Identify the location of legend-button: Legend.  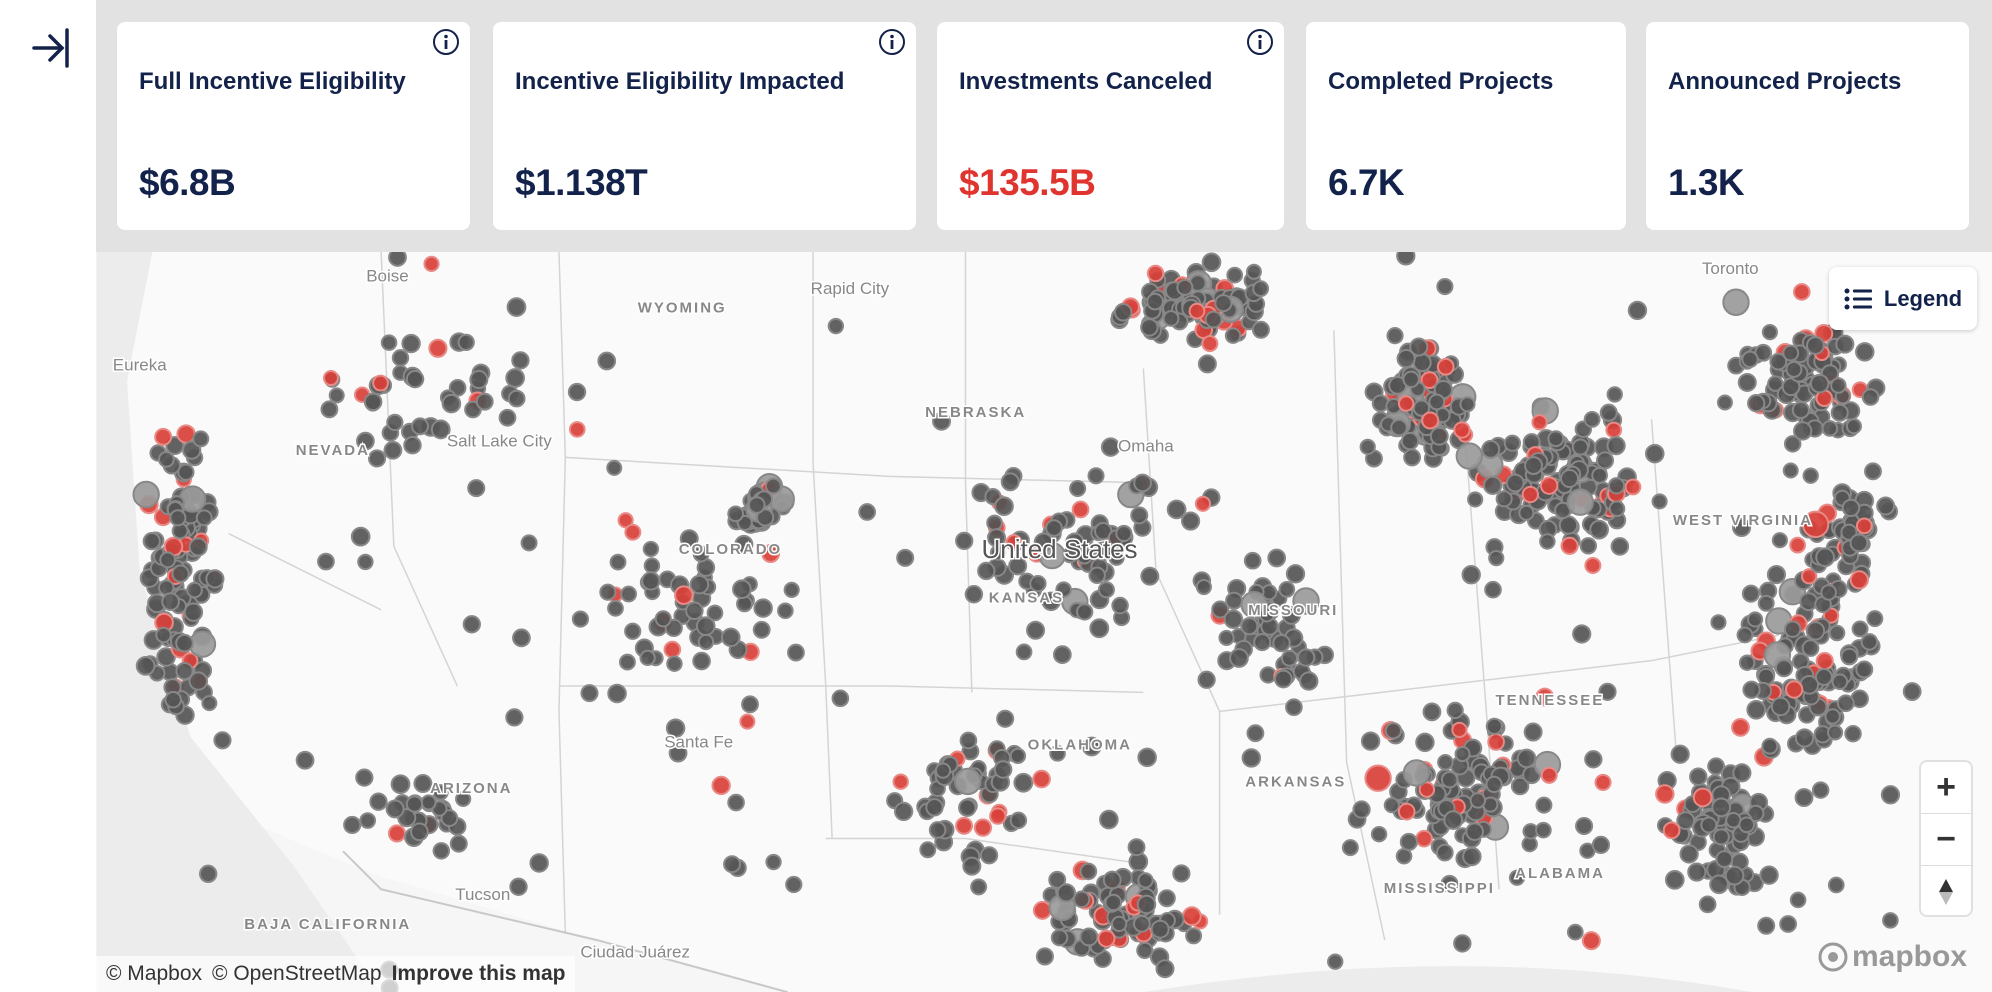
(1903, 298).